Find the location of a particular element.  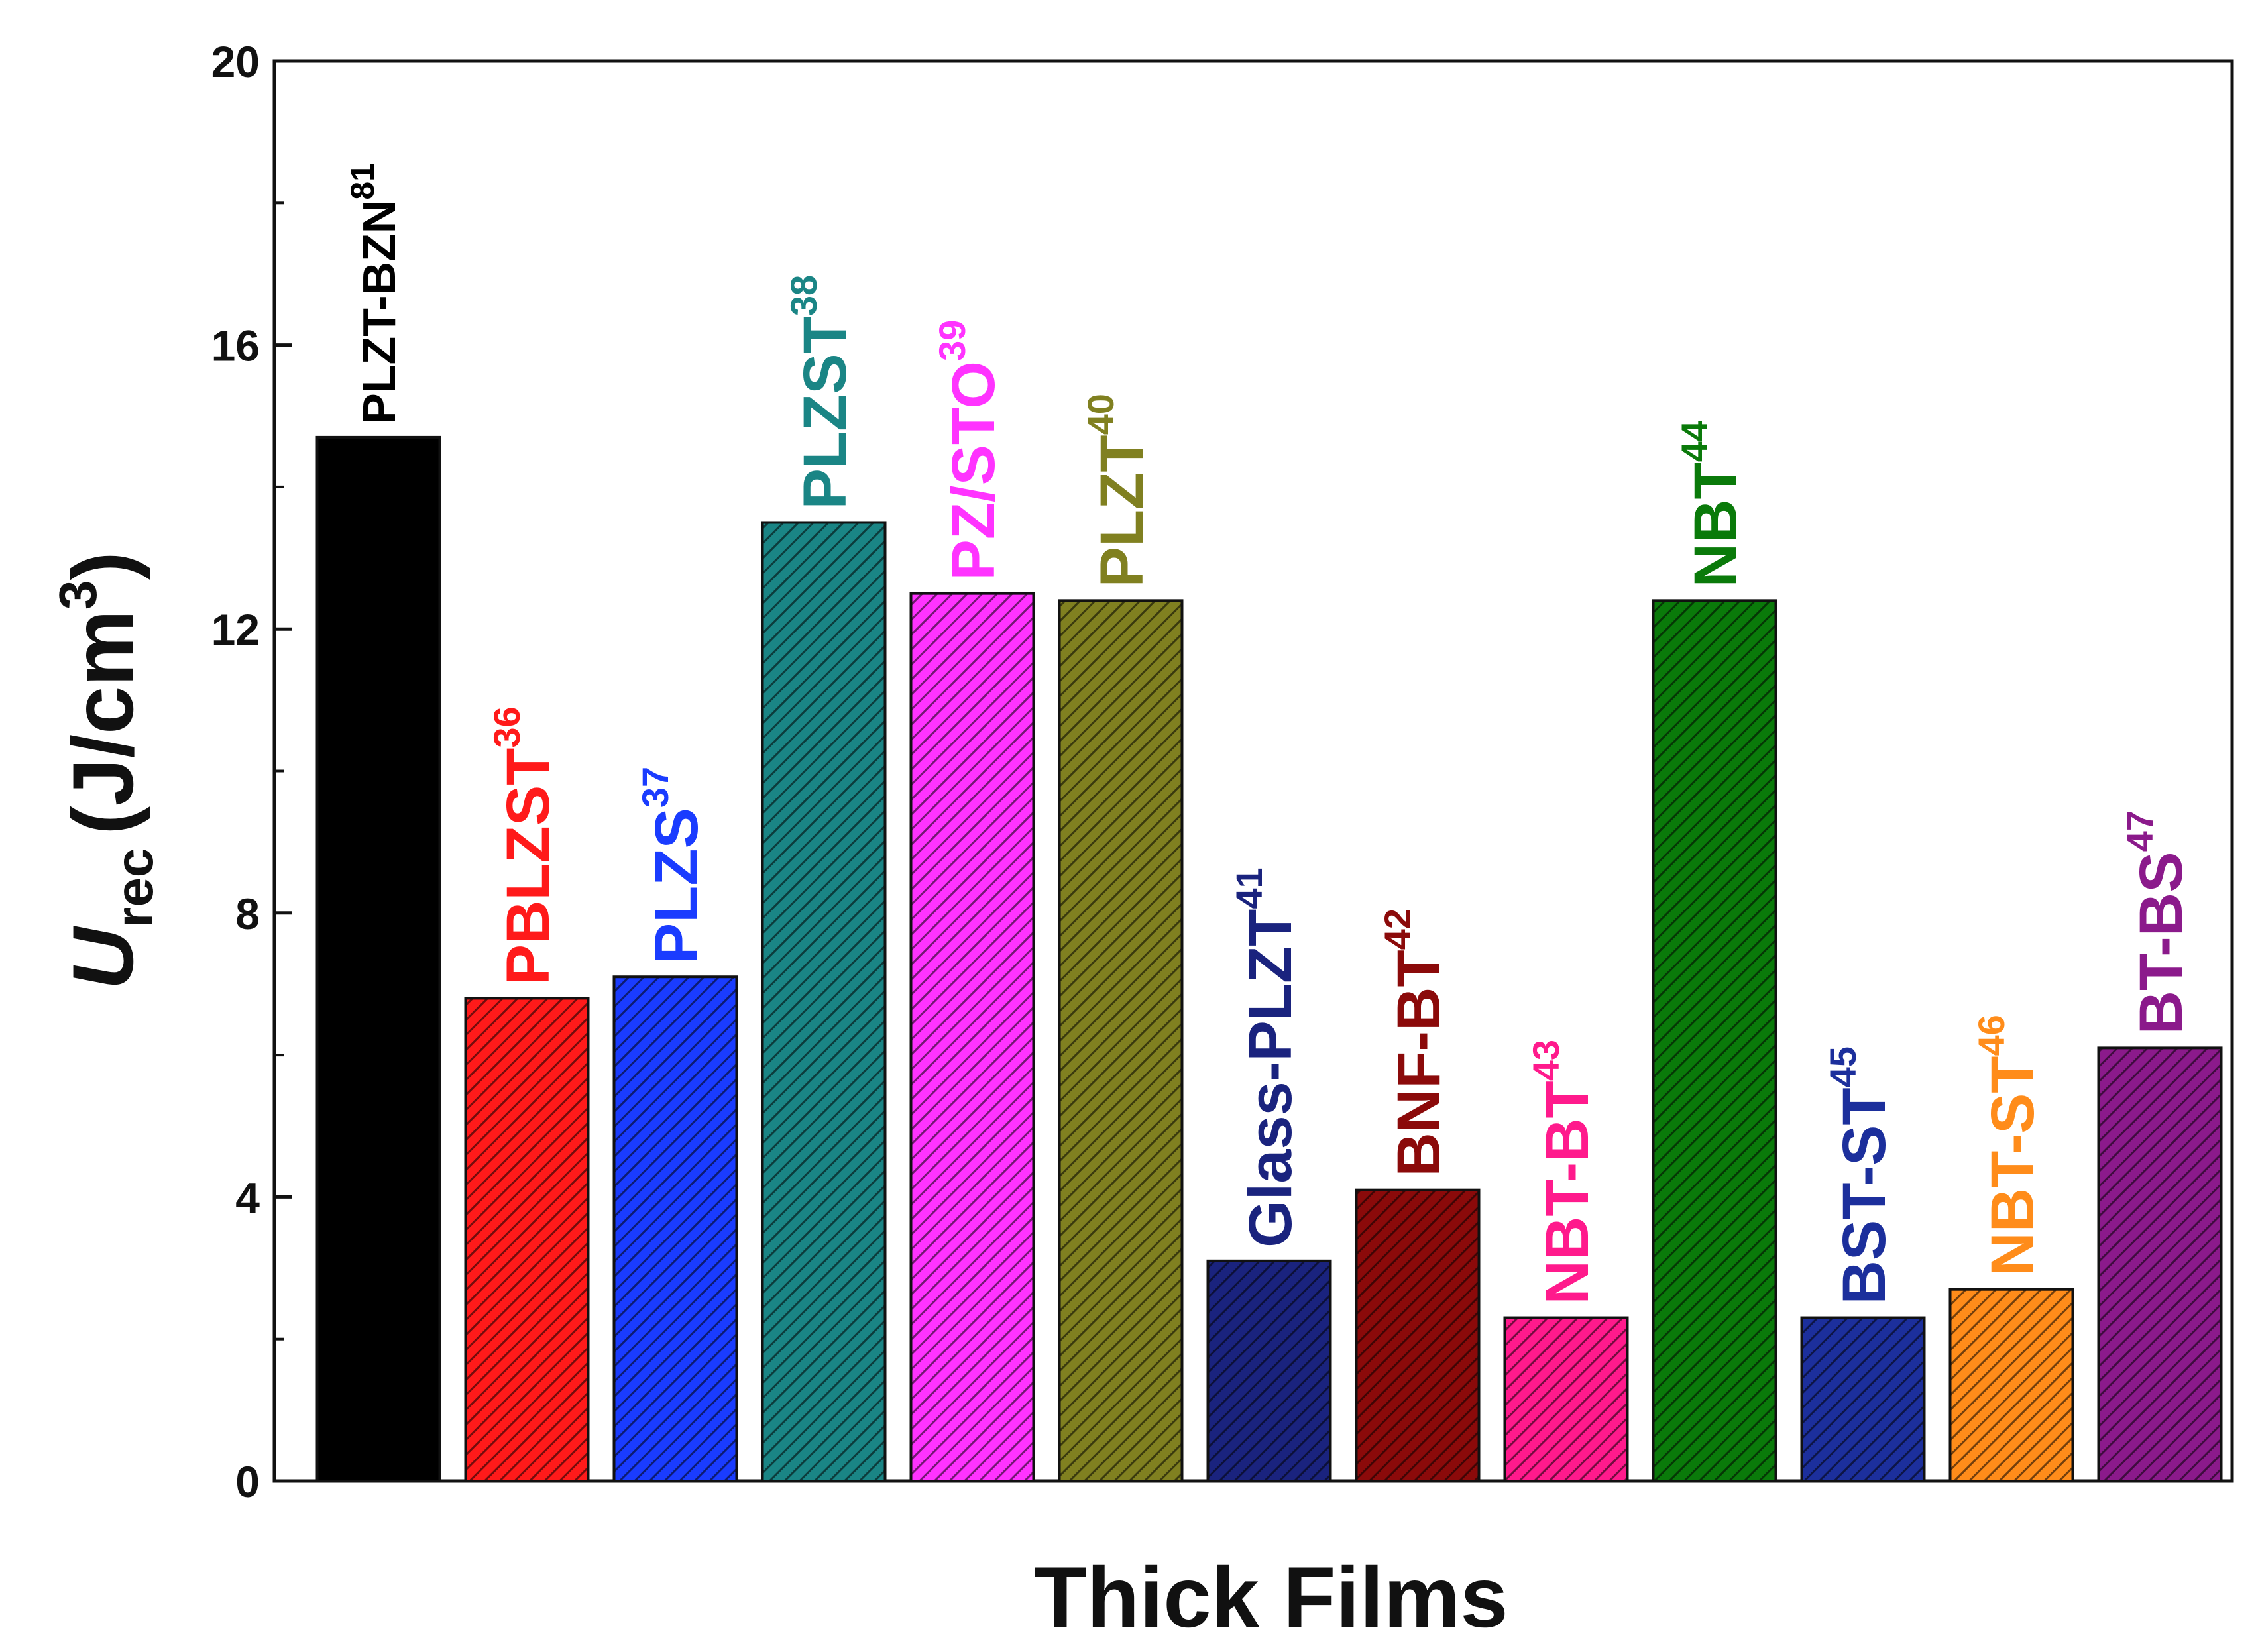

bar-label-reference: 37 is located at coordinates (655, 788).